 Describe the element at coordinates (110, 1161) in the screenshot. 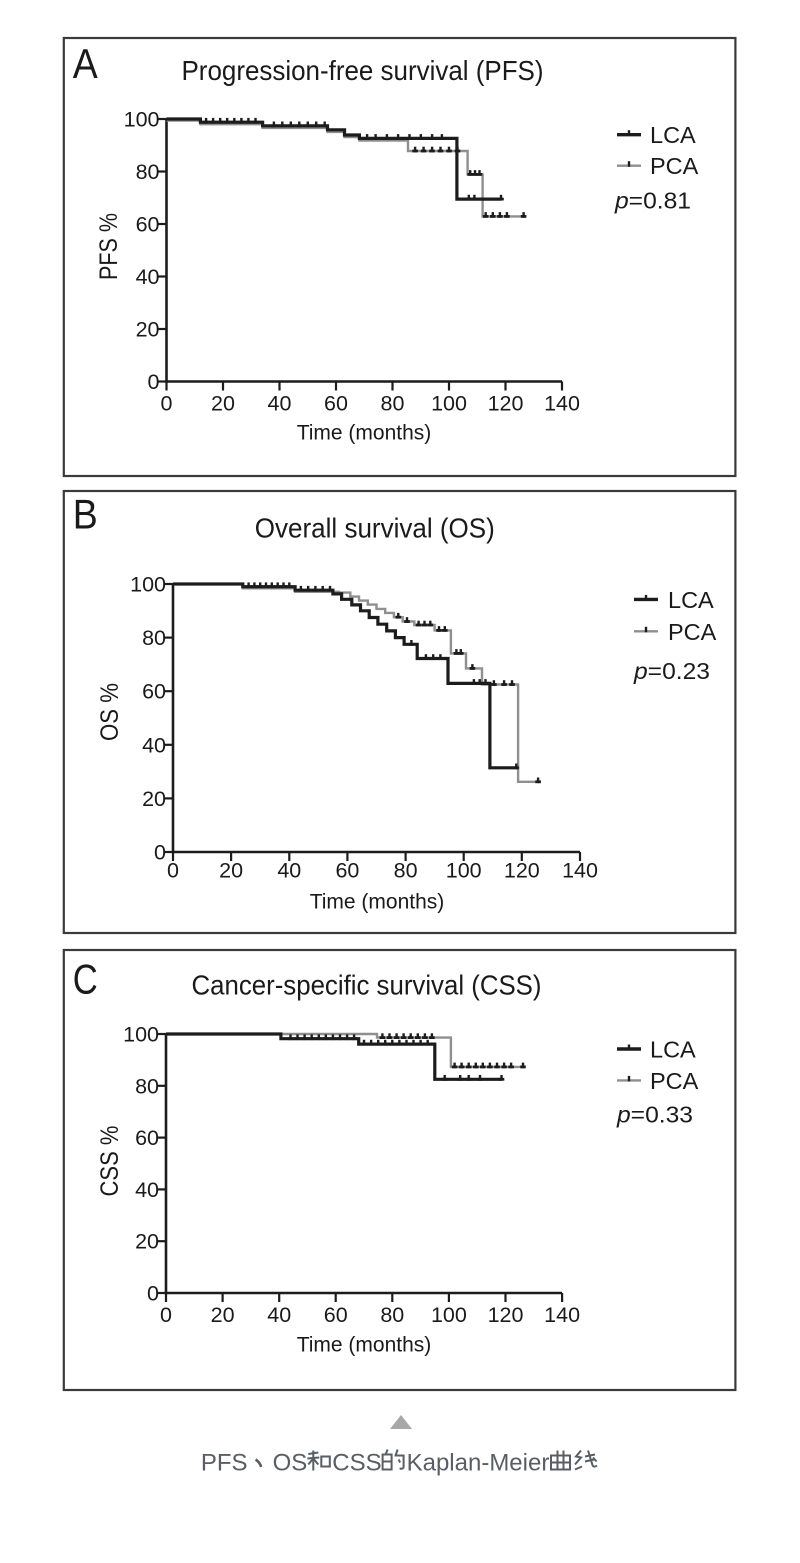

I see `svg-text: CSS %` at that location.